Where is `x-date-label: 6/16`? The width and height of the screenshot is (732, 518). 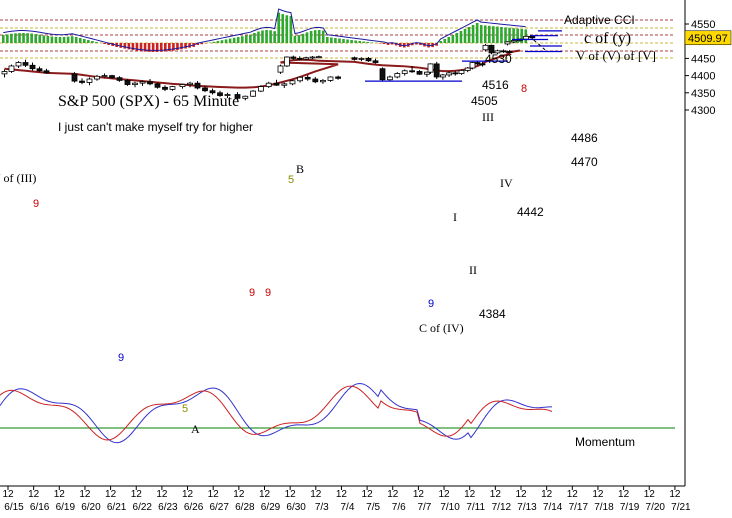 x-date-label: 6/16 is located at coordinates (40, 507).